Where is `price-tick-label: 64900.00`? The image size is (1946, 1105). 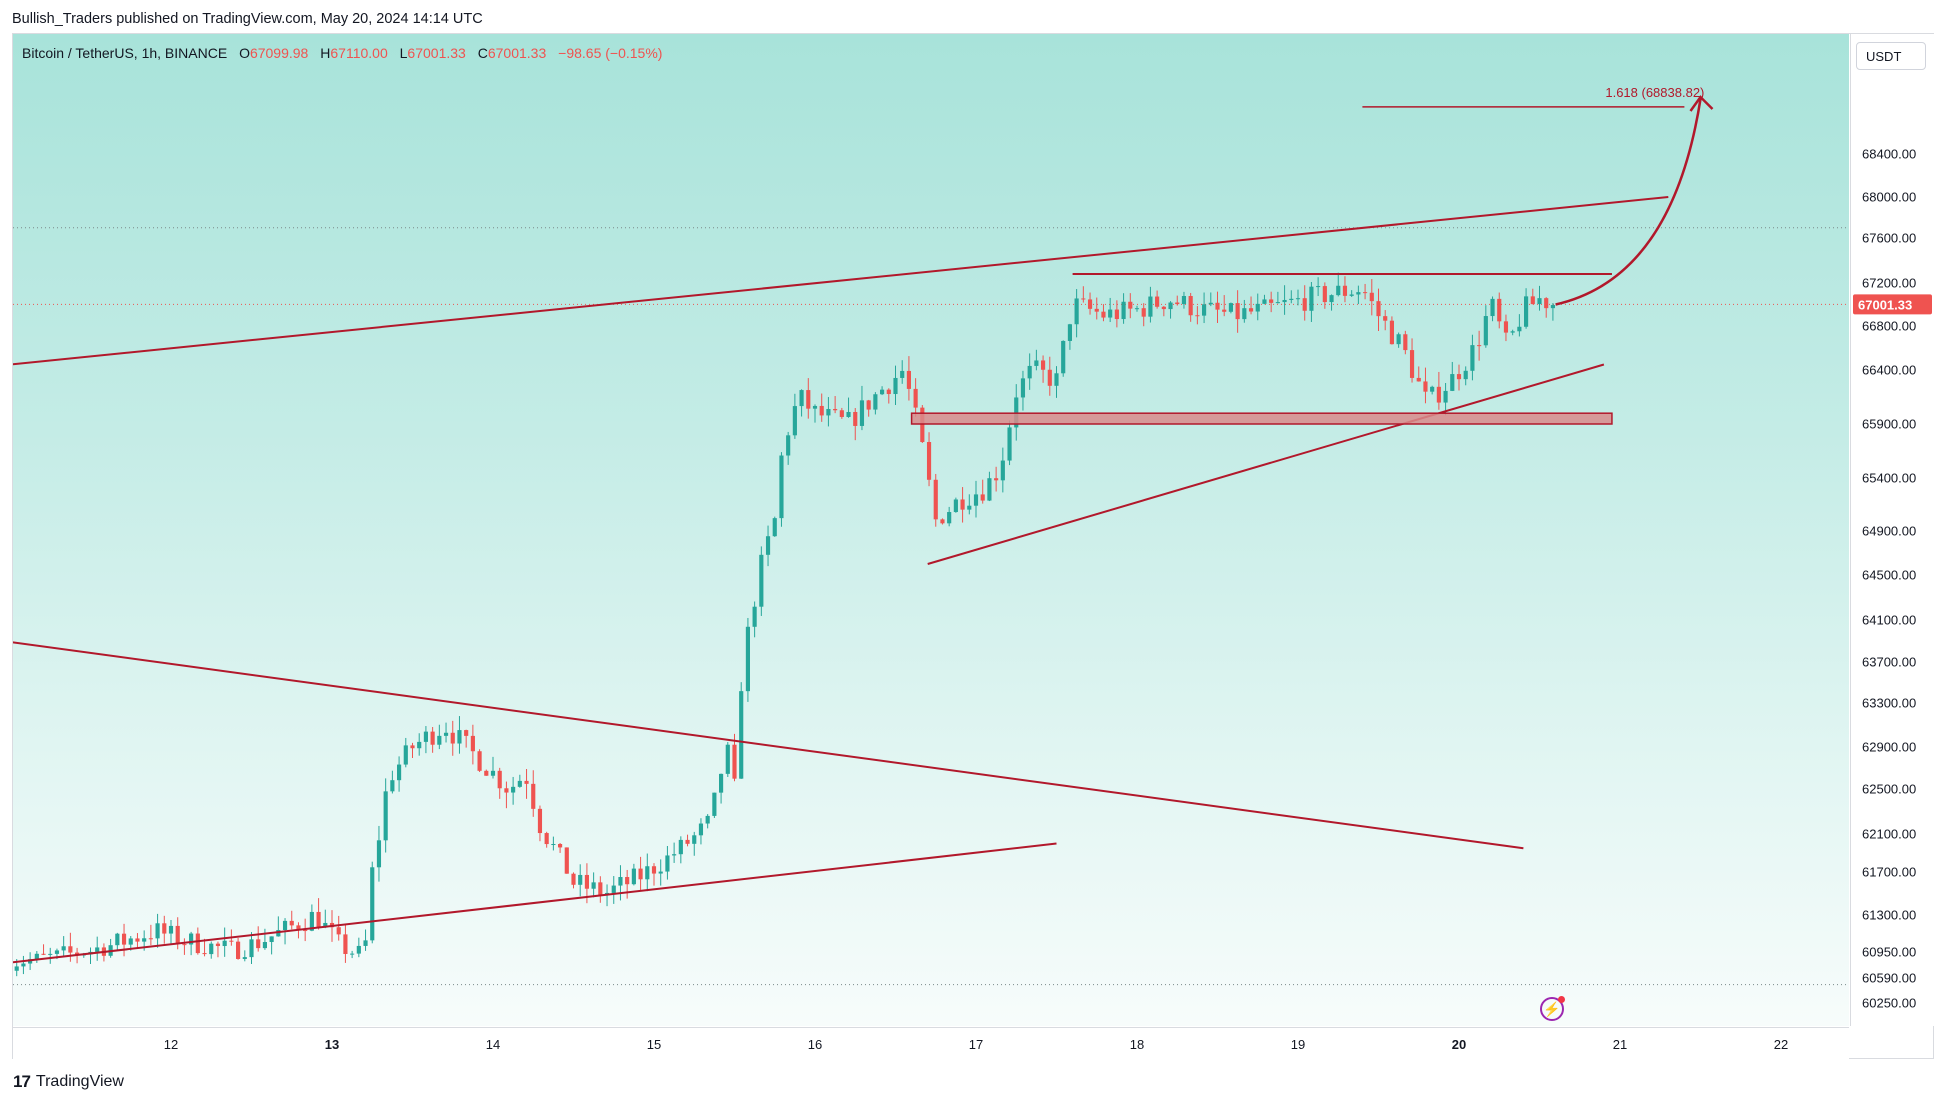 price-tick-label: 64900.00 is located at coordinates (1889, 531).